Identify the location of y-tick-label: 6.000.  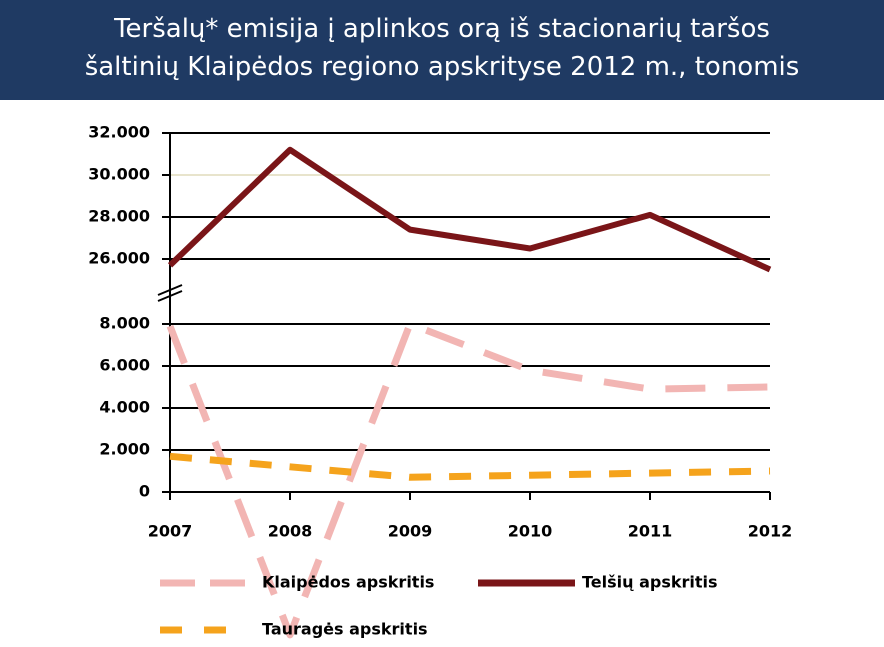
(124, 365).